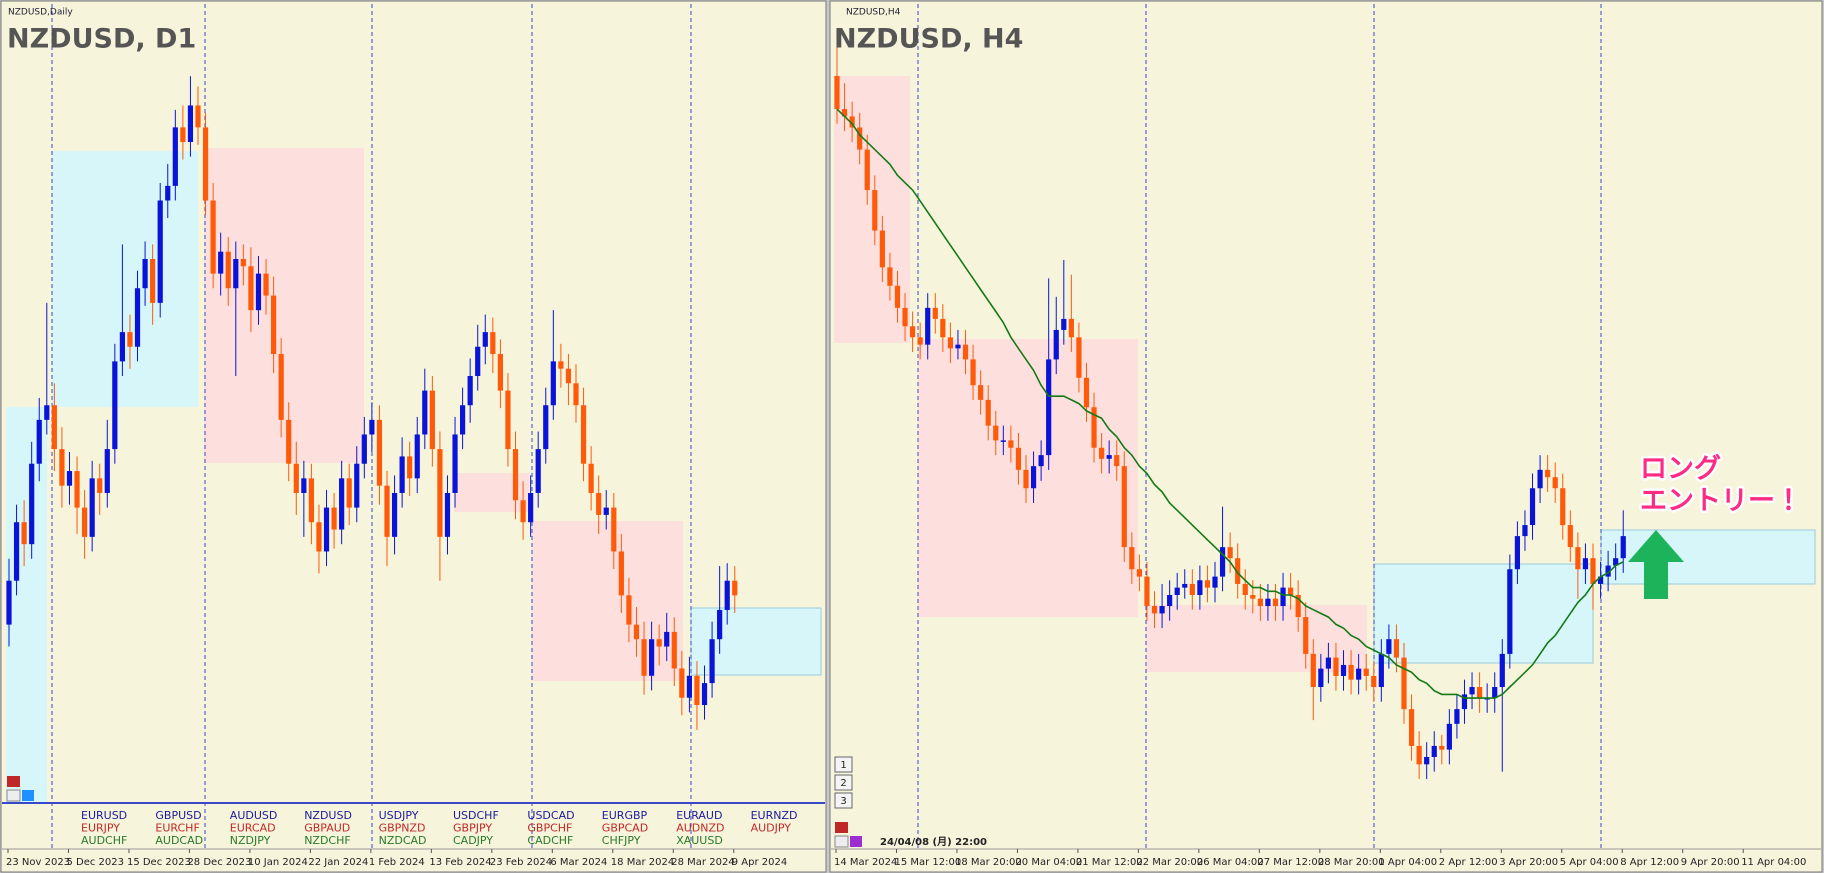 This screenshot has height=873, width=1824. What do you see at coordinates (104, 840) in the screenshot?
I see `symbol-link: AUDCHF` at bounding box center [104, 840].